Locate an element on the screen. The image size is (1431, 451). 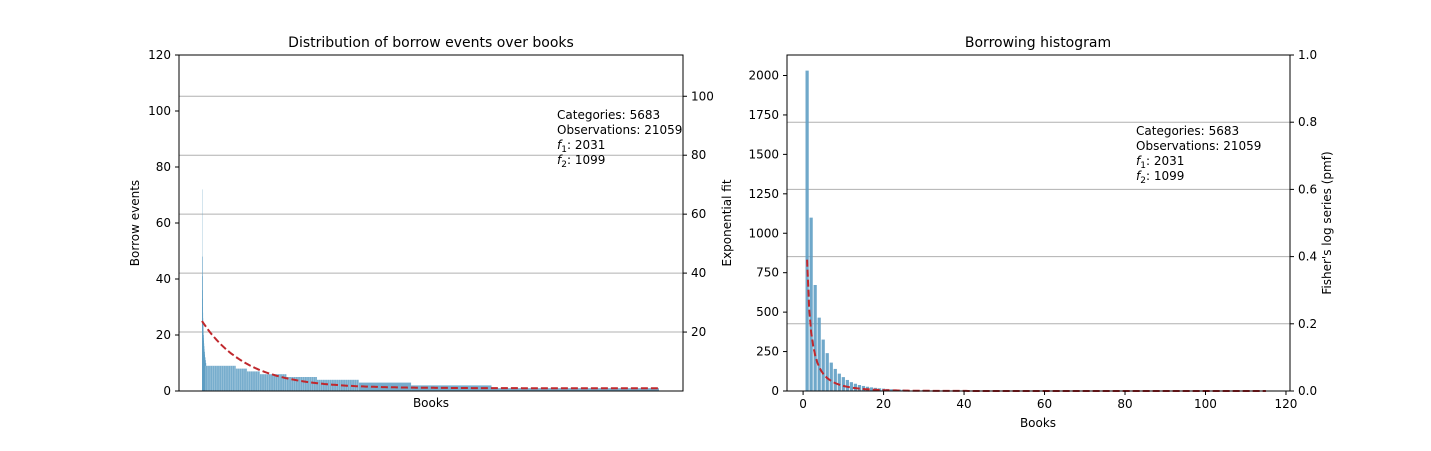
left-y-tick-label: 0 is located at coordinates (167, 391).